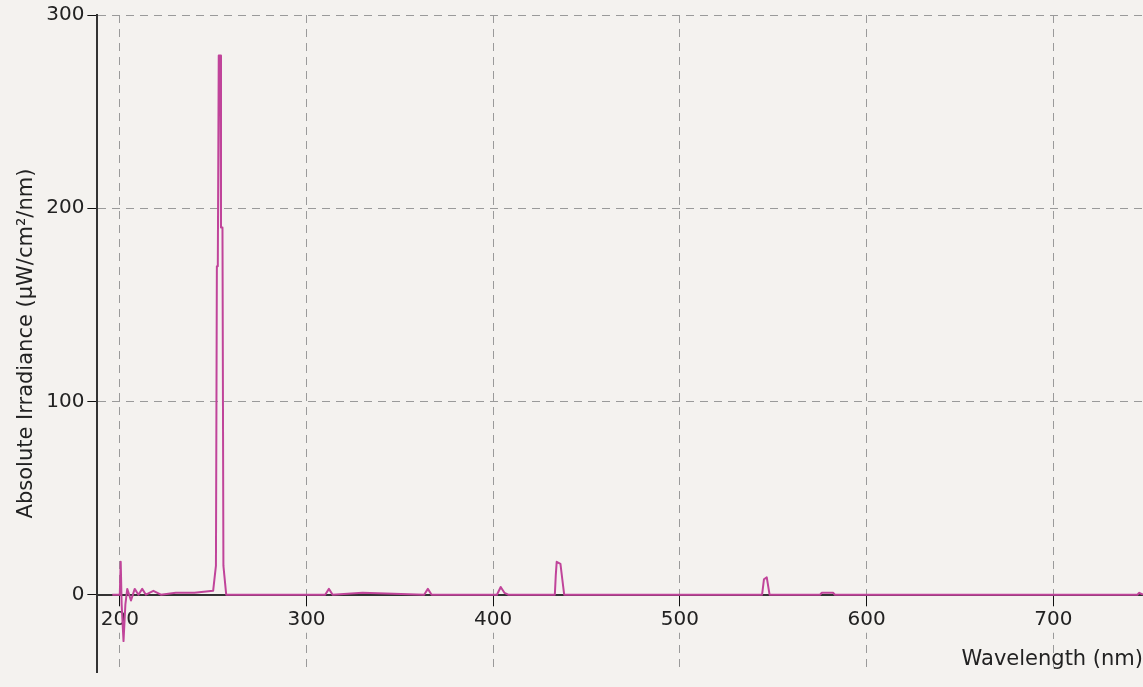 Image resolution: width=1143 pixels, height=687 pixels. Describe the element at coordinates (866, 617) in the screenshot. I see `x-tick-label: 600` at that location.